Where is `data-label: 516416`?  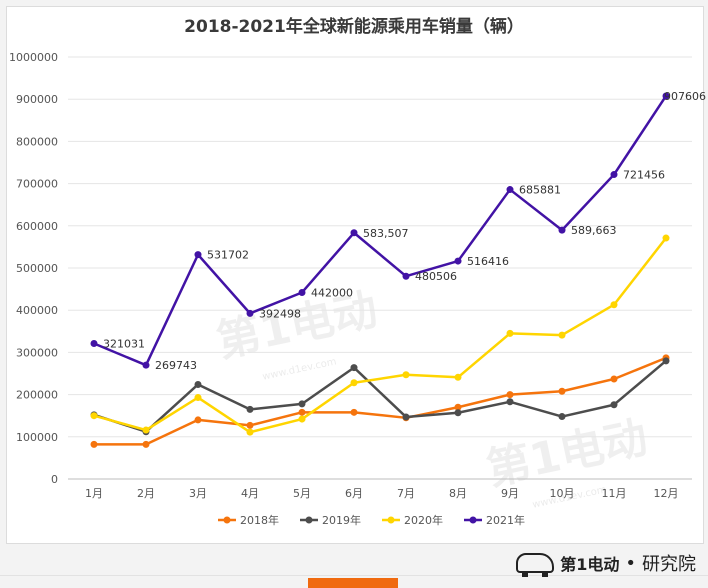
data-label: 516416 is located at coordinates (488, 261).